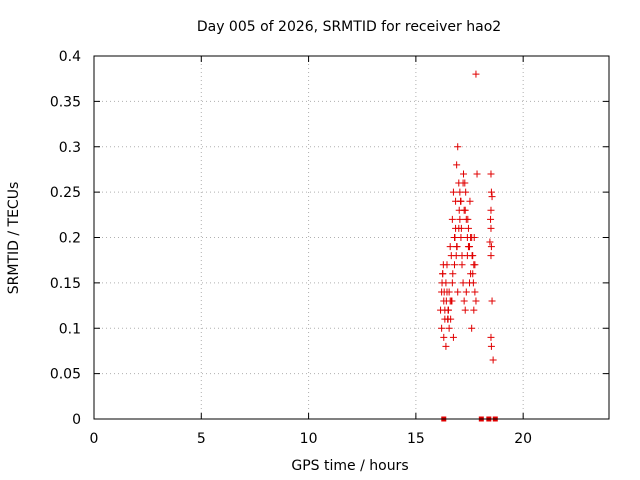 The height and width of the screenshot is (480, 640). I want to click on y-tick-label: 0.2, so click(70, 239).